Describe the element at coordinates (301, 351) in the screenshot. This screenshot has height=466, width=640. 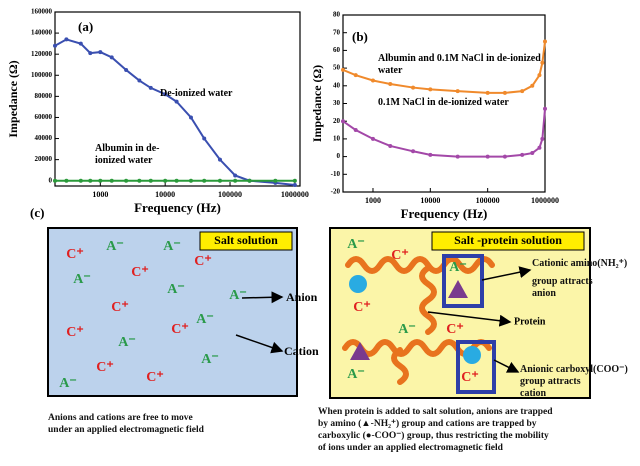
I see `cation-label: Cation` at that location.